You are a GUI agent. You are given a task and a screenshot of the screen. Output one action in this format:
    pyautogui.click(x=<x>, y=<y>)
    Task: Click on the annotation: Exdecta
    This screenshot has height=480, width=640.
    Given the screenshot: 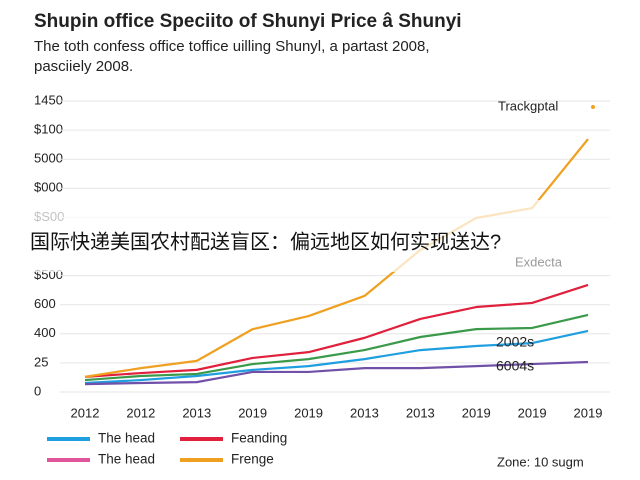 What is the action you would take?
    pyautogui.click(x=539, y=261)
    